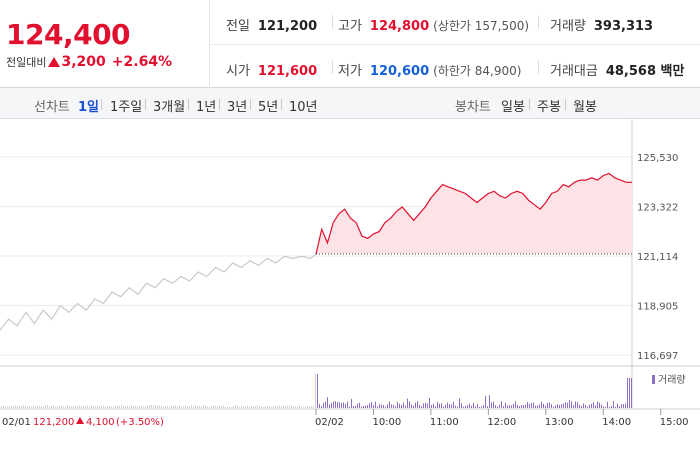 This screenshot has height=450, width=700. Describe the element at coordinates (617, 69) in the screenshot. I see `stat-trade-value: 거래대금 48,568 백만` at that location.